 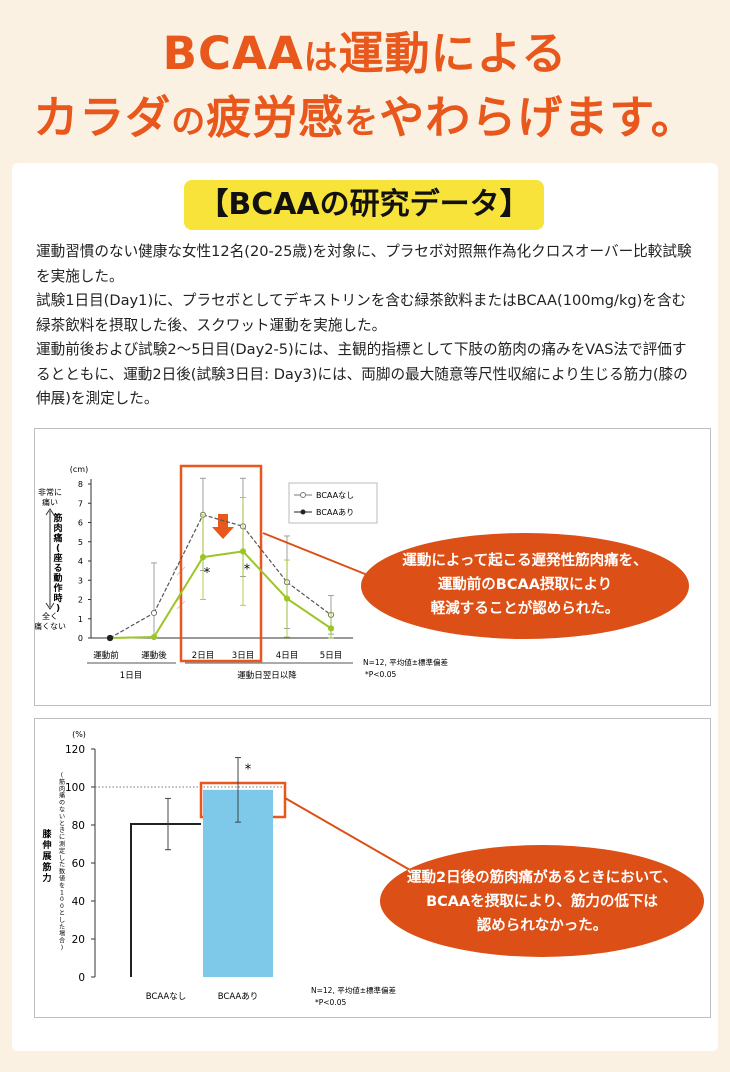 I want to click on y-tick-label: 1, so click(x=80, y=619).